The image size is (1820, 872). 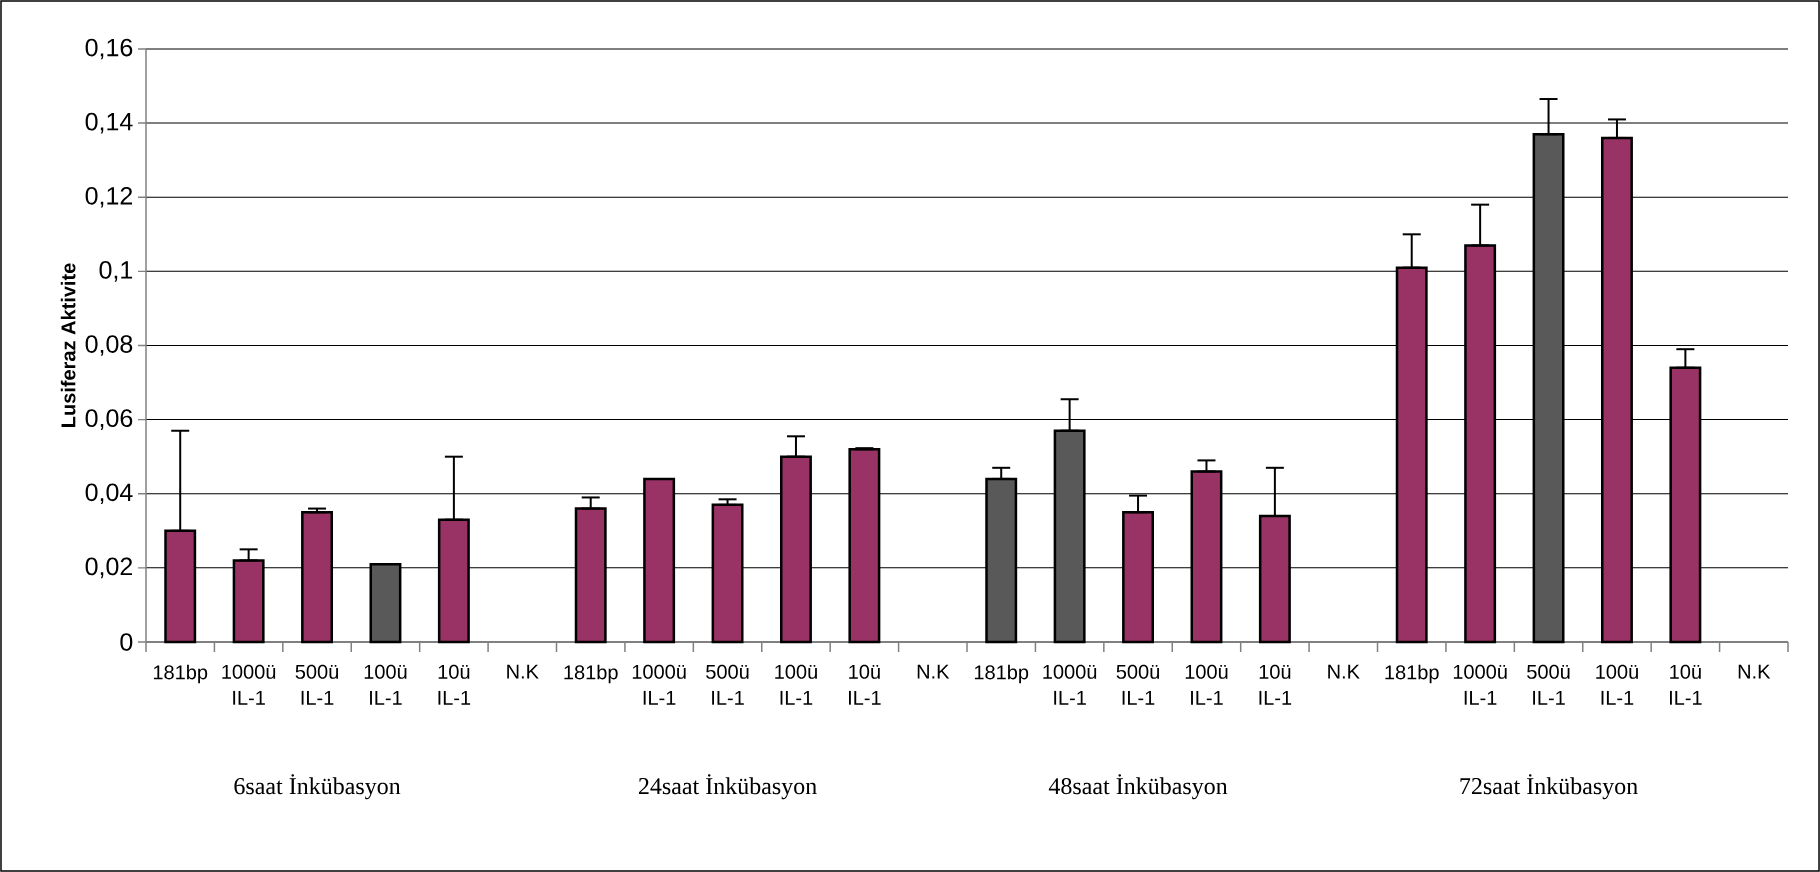 What do you see at coordinates (116, 271) in the screenshot?
I see `y-tick-label: 0,1` at bounding box center [116, 271].